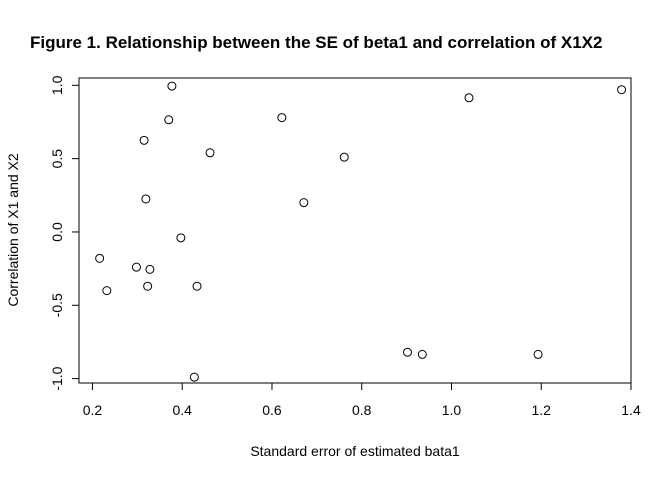  I want to click on y-axis: -1.0 -0.5 0.0 0.5 1.0, so click(64, 233).